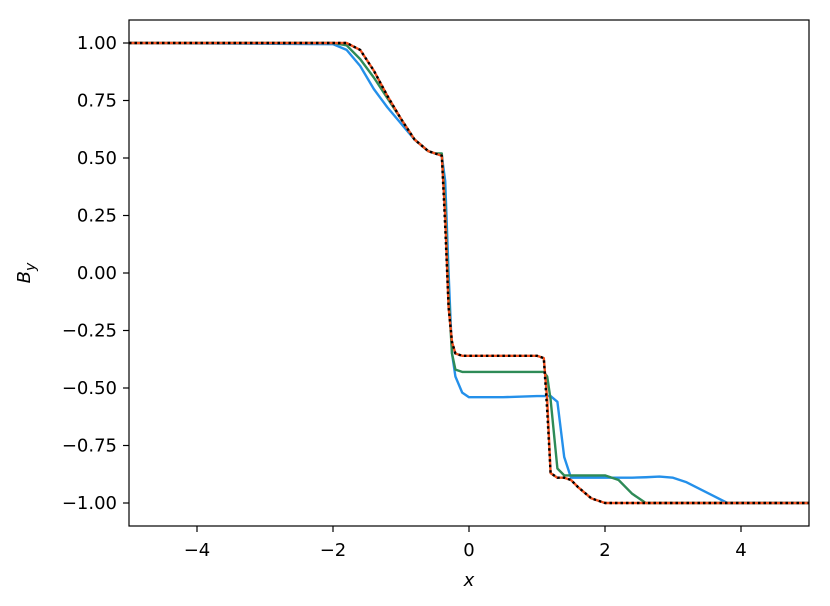 Image resolution: width=830 pixels, height=606 pixels. Describe the element at coordinates (89, 388) in the screenshot. I see `y-tick-label: −0.50` at that location.